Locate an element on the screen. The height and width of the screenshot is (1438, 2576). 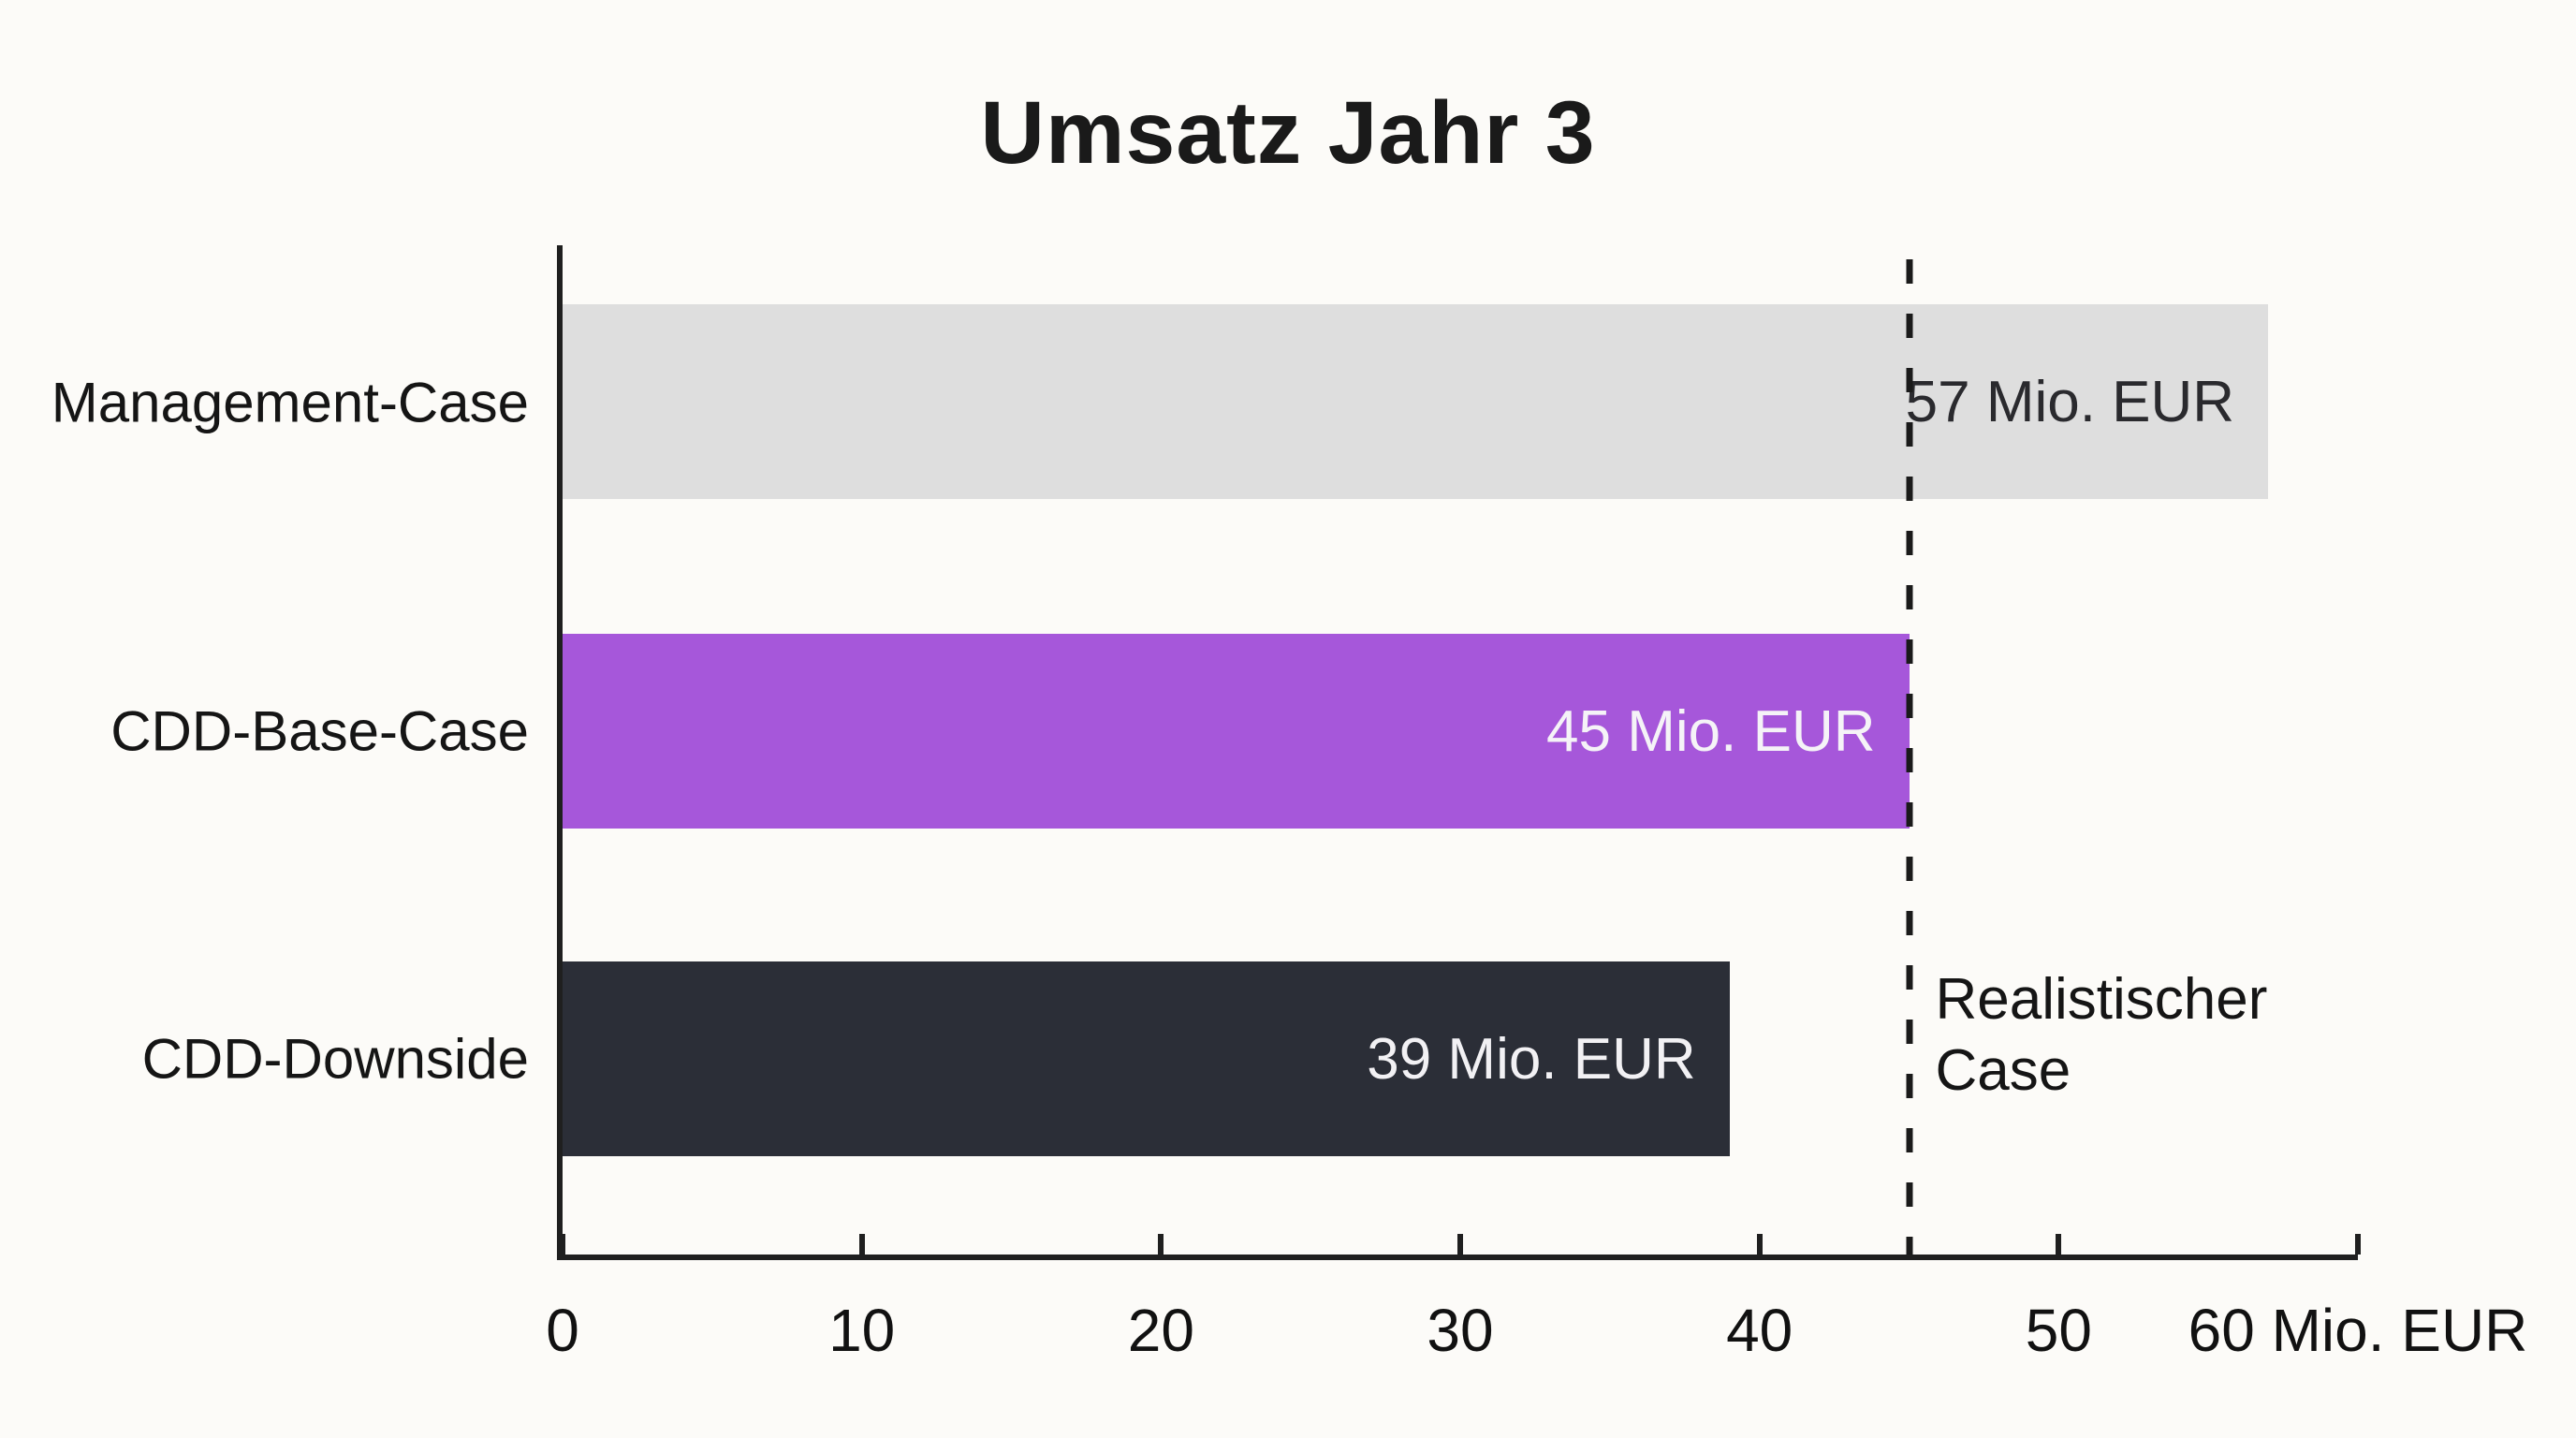
bar-cdd-downside: 39 Mio. EUR is located at coordinates (1146, 1058).